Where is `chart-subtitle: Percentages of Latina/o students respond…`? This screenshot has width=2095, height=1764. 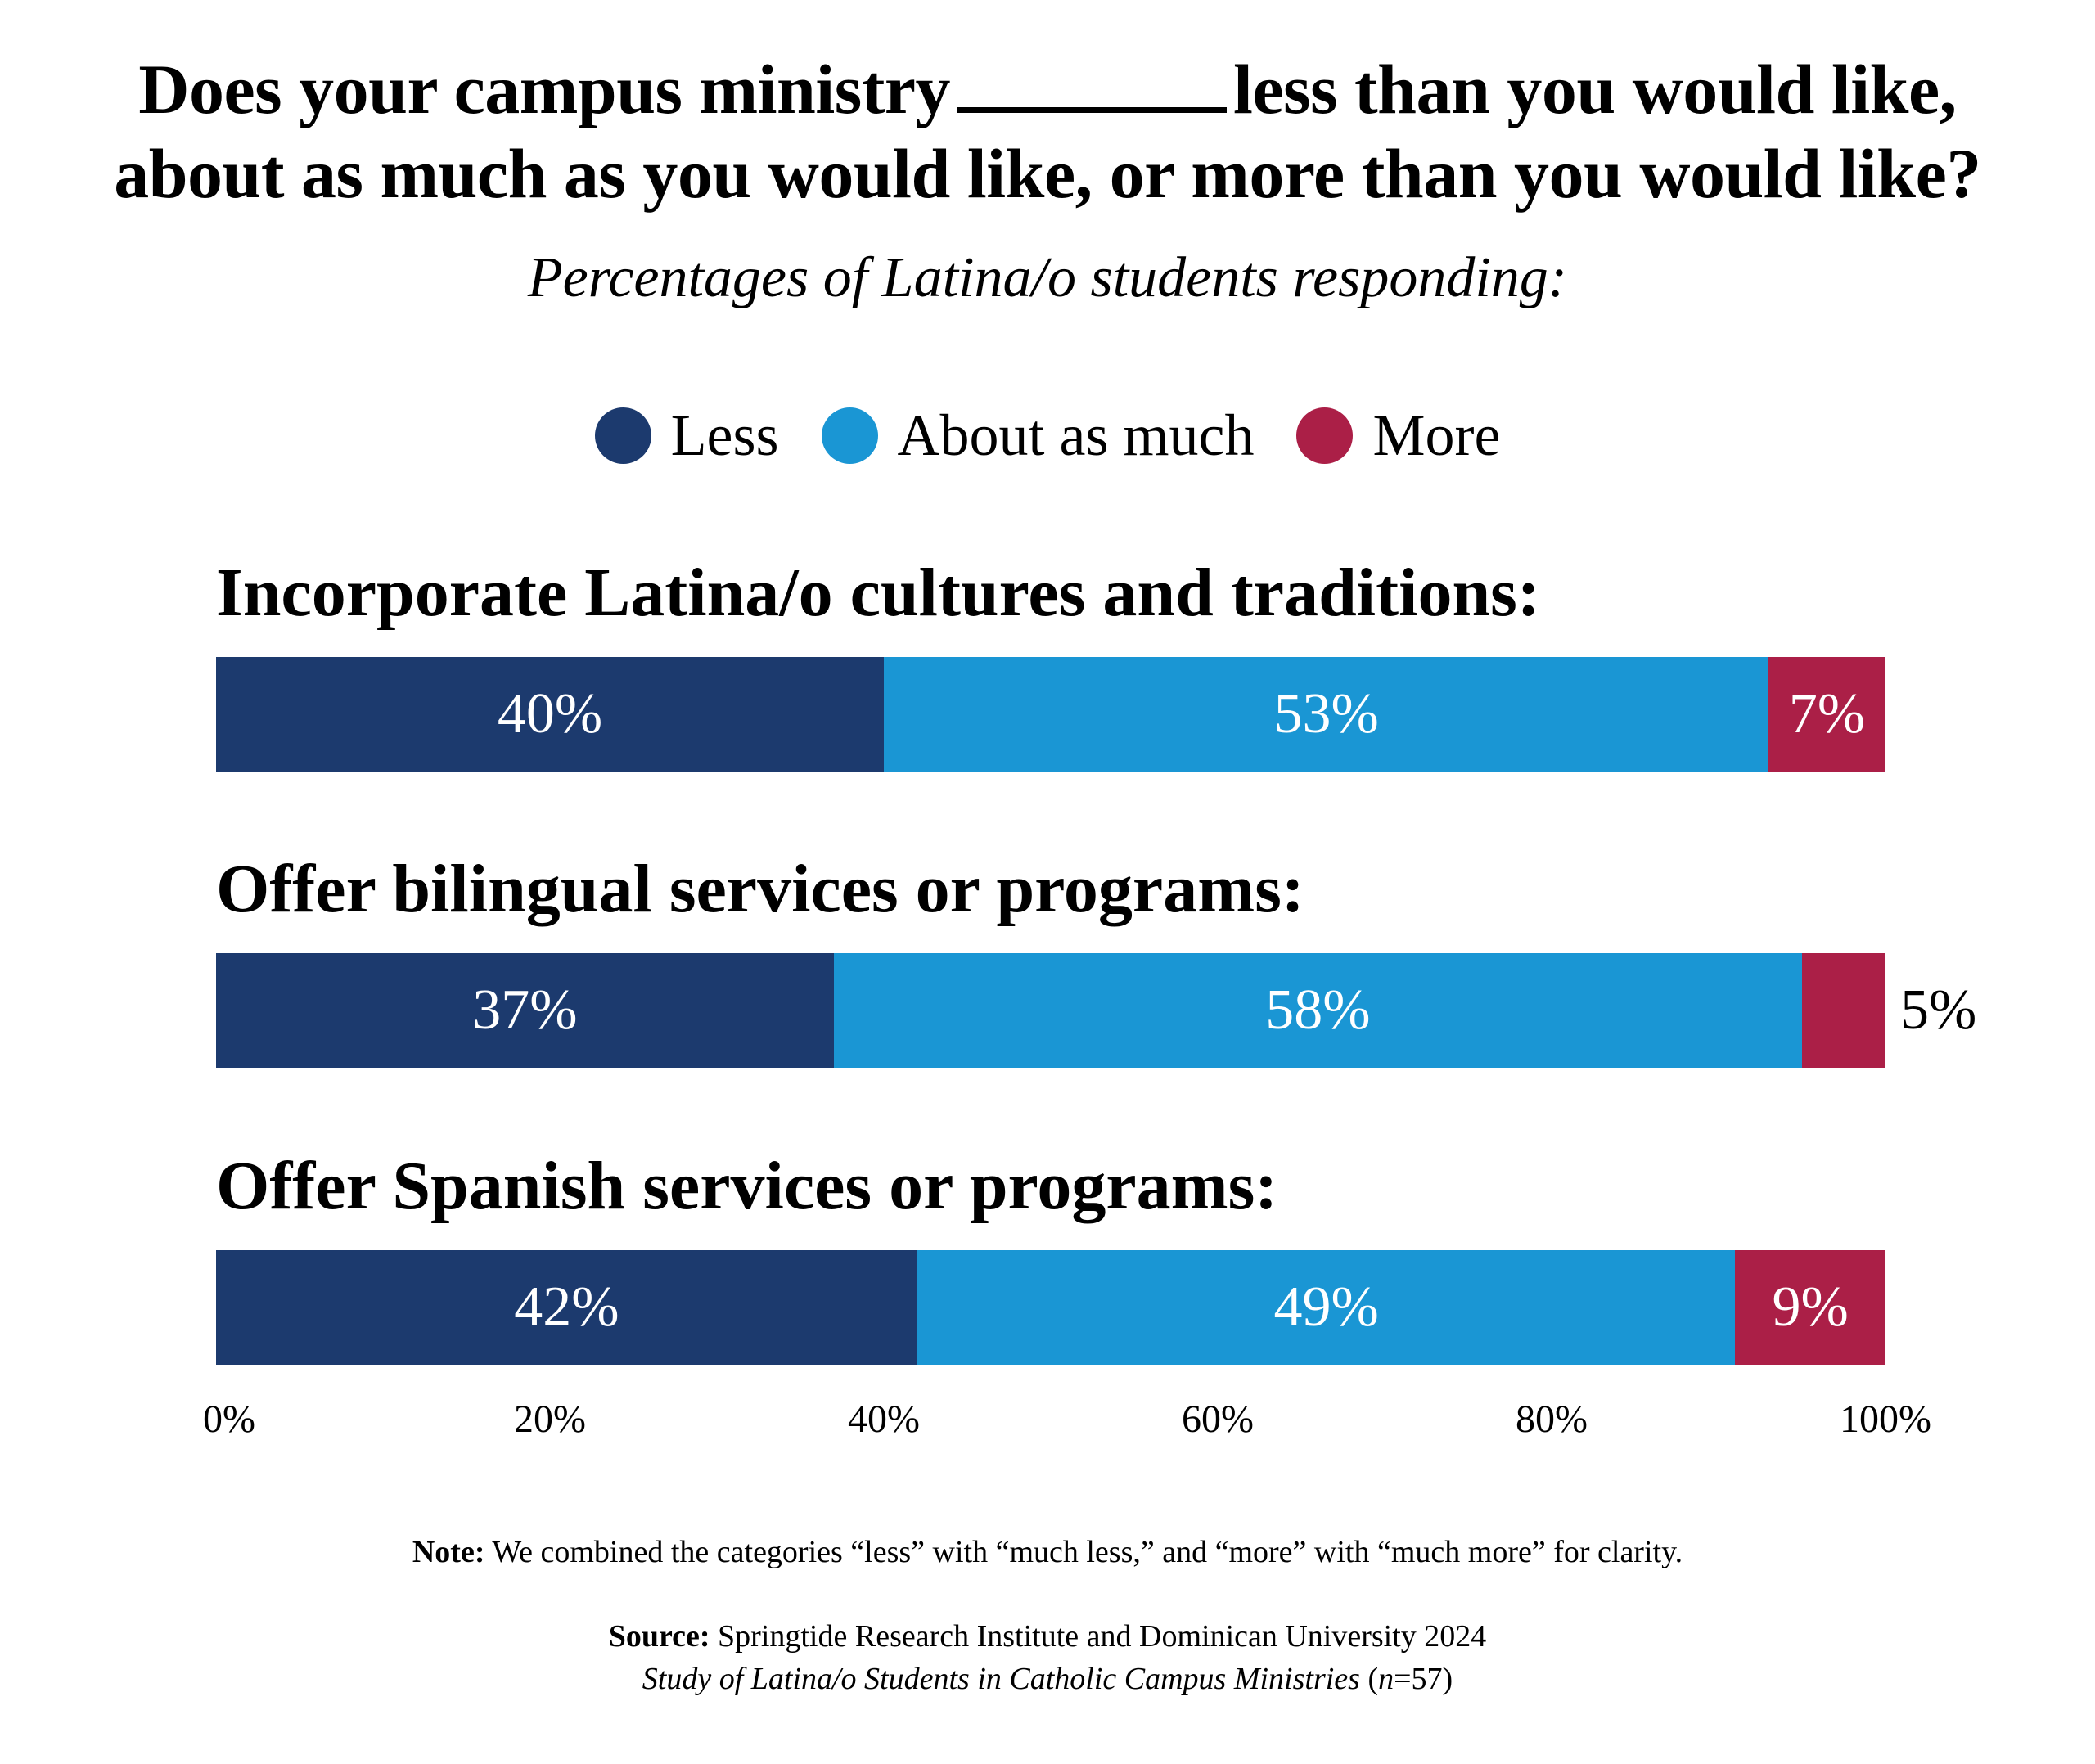 chart-subtitle: Percentages of Latina/o students respond… is located at coordinates (1047, 278).